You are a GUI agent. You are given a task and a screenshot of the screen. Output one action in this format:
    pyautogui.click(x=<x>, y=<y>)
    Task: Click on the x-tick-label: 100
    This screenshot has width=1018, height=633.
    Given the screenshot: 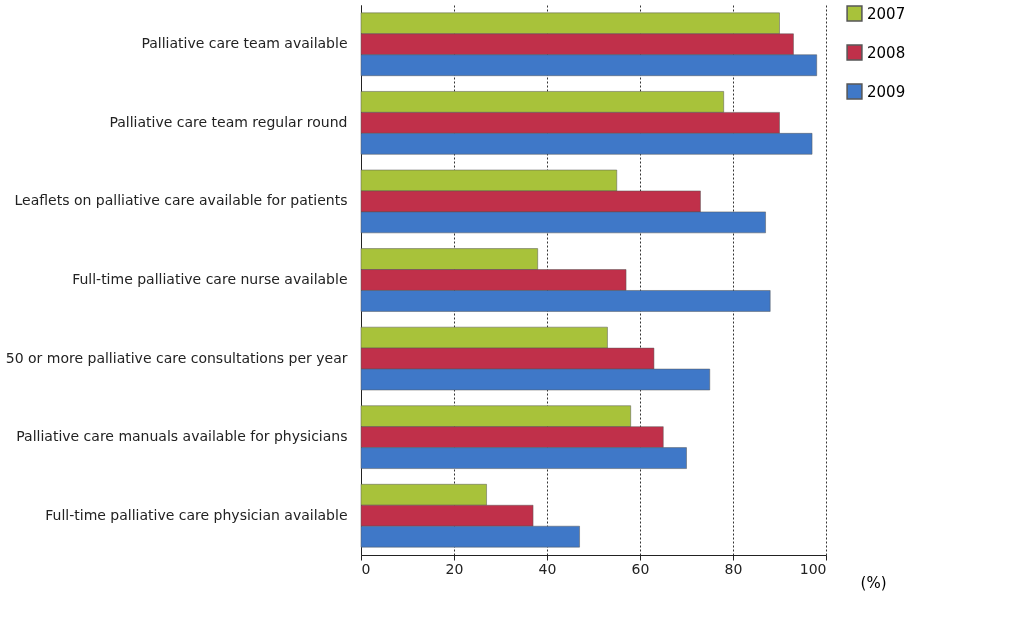 What is the action you would take?
    pyautogui.click(x=813, y=568)
    